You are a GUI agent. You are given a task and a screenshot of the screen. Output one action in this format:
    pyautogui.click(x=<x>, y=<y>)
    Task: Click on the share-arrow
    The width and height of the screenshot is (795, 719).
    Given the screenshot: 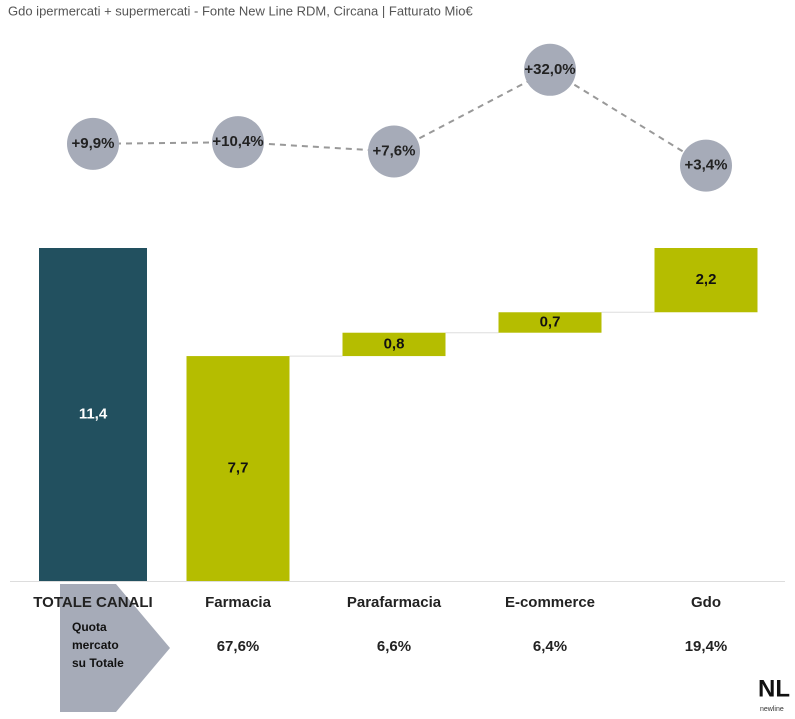 What is the action you would take?
    pyautogui.click(x=115, y=648)
    